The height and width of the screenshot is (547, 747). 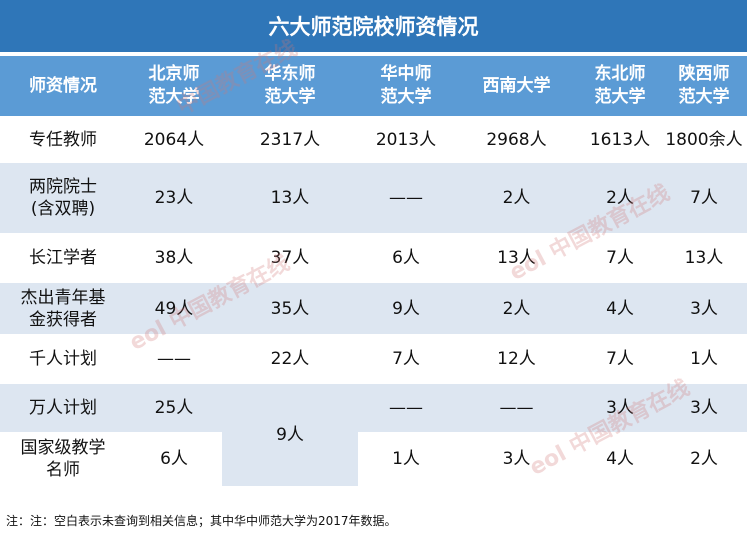 I want to click on table-cell: 1613人, so click(x=620, y=139).